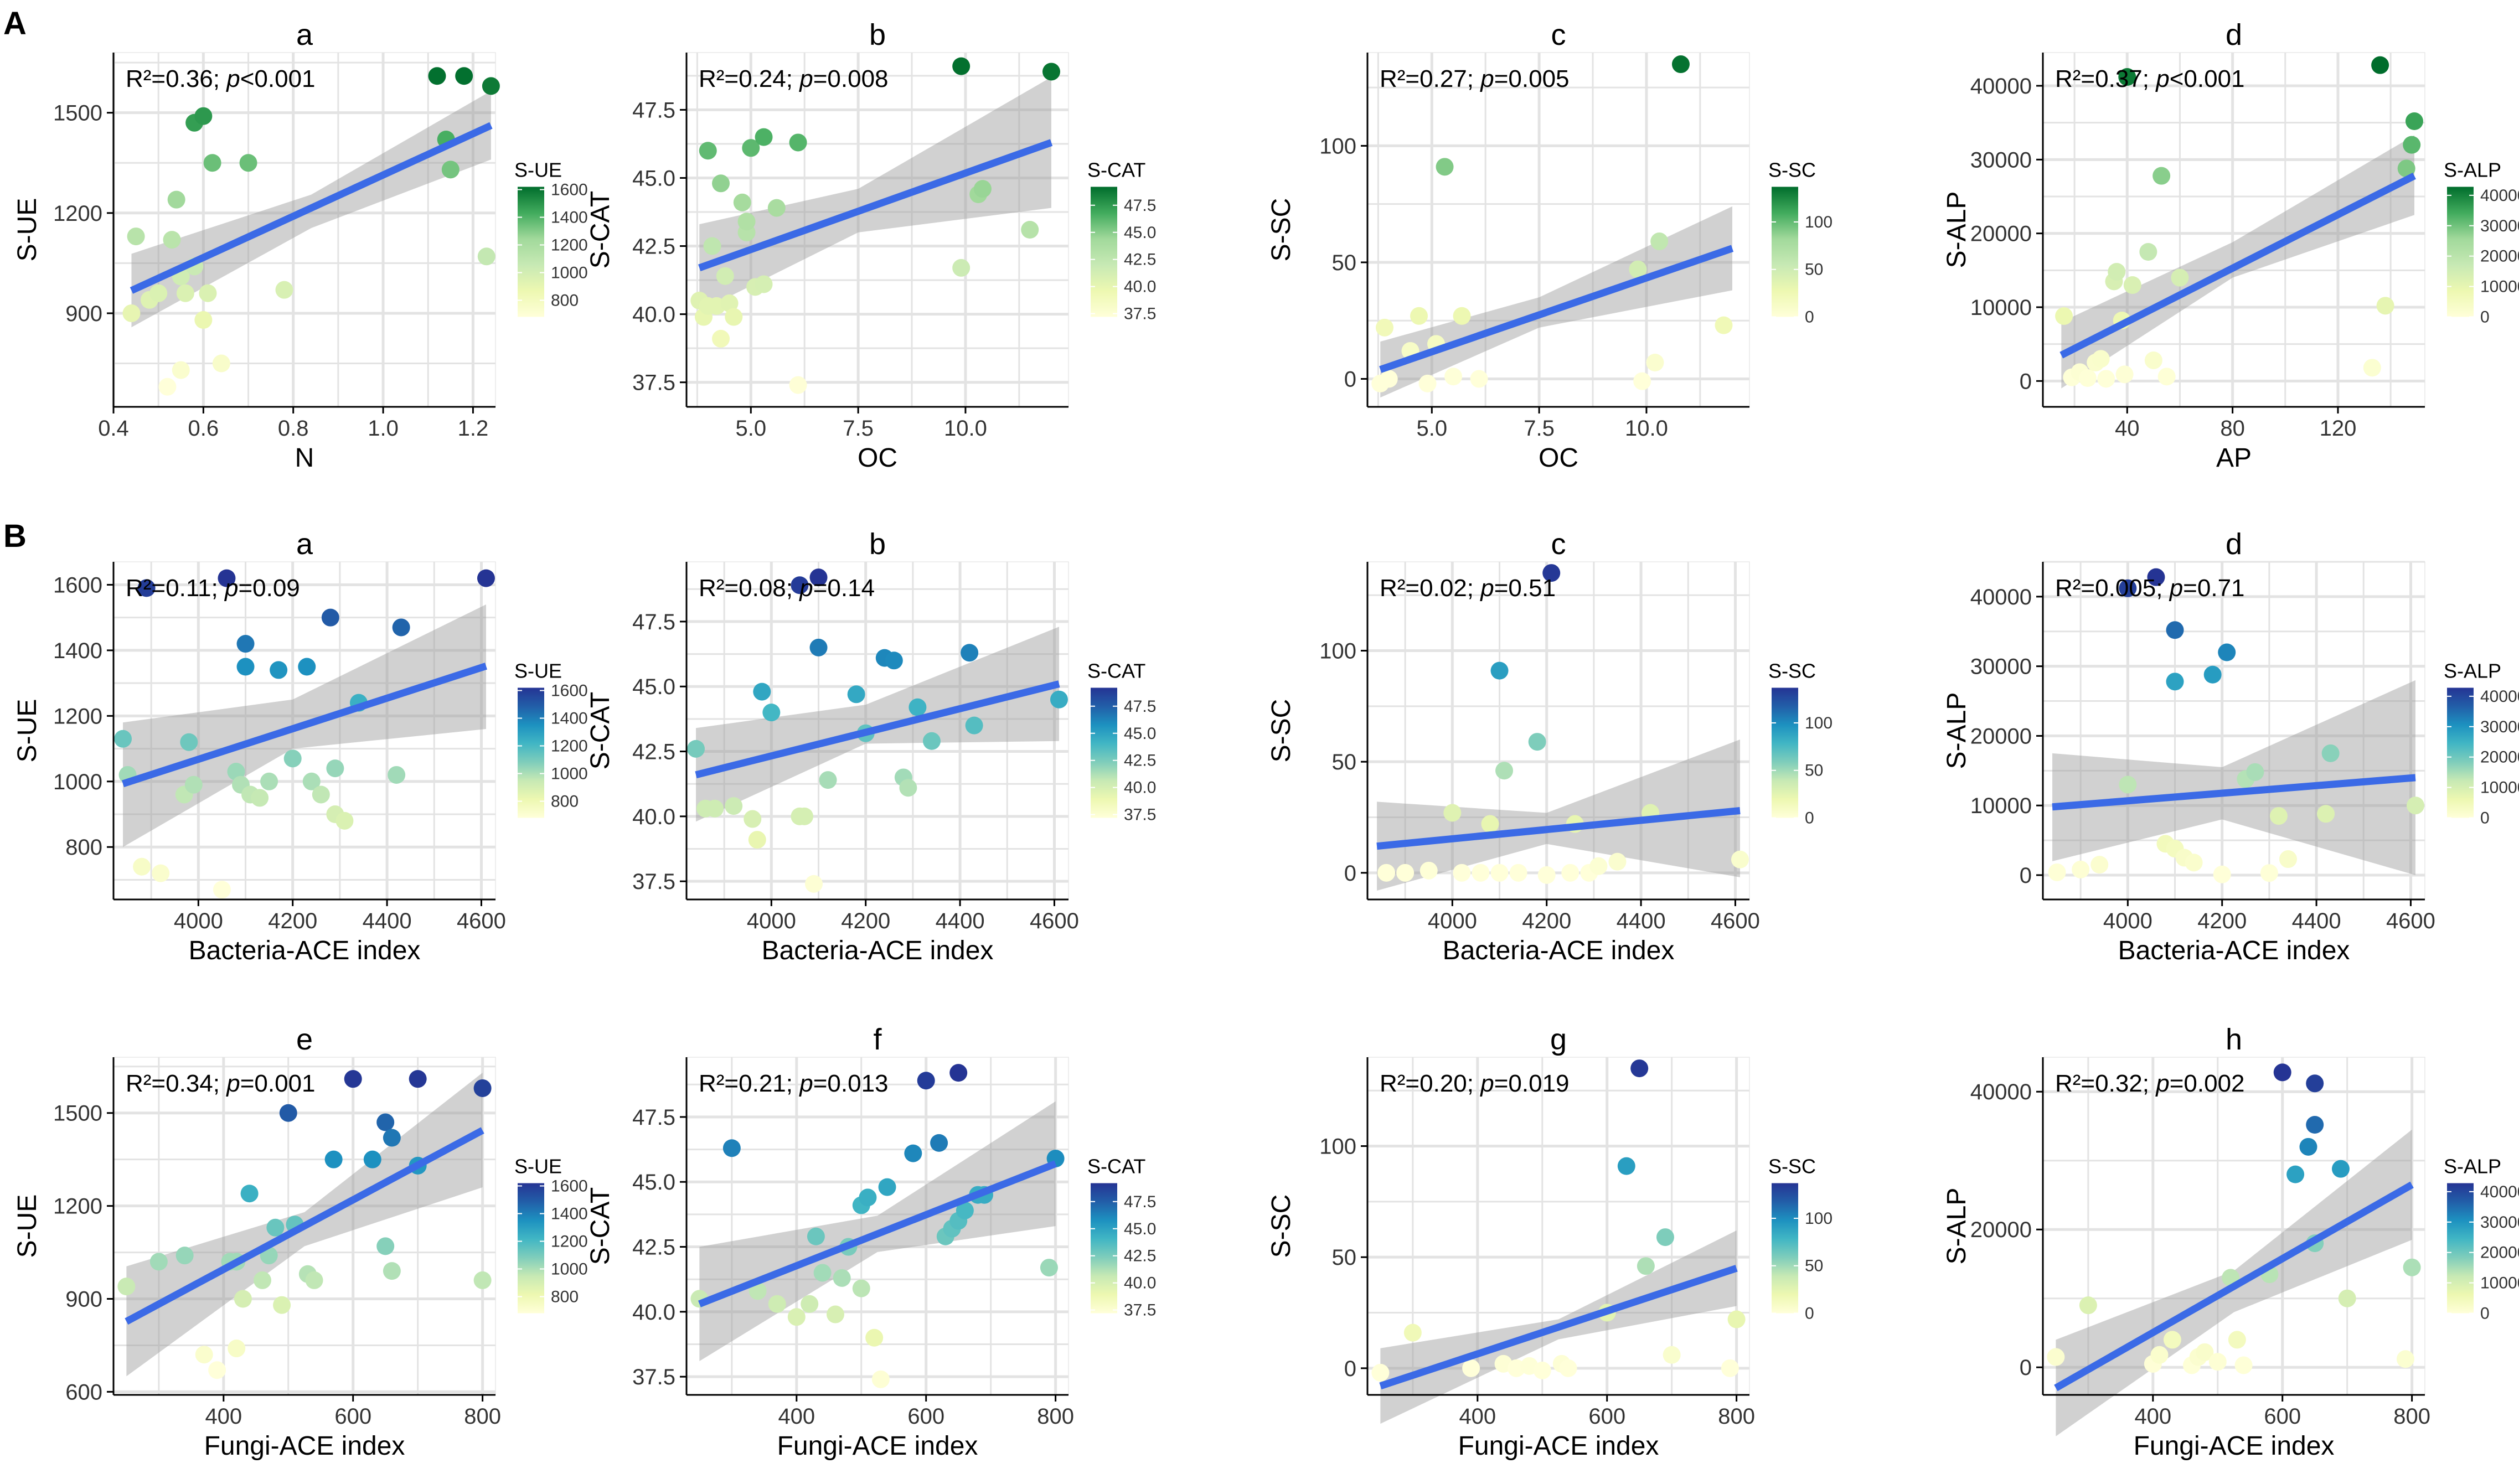 Image resolution: width=2519 pixels, height=1484 pixels. Describe the element at coordinates (1737, 1416) in the screenshot. I see `panel-B-g-xtick-label: 800` at that location.